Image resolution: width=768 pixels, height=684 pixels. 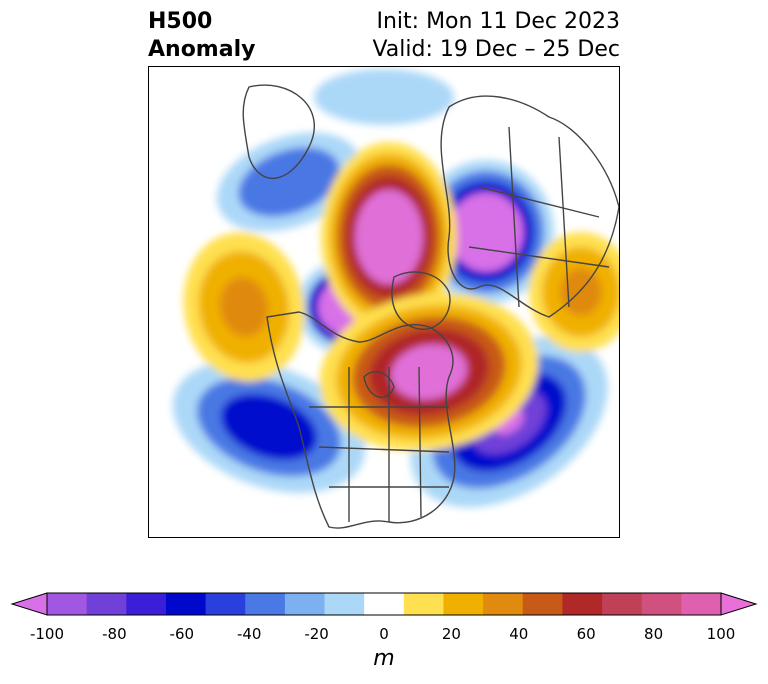 I want to click on north-low-contour, so click(x=384, y=97).